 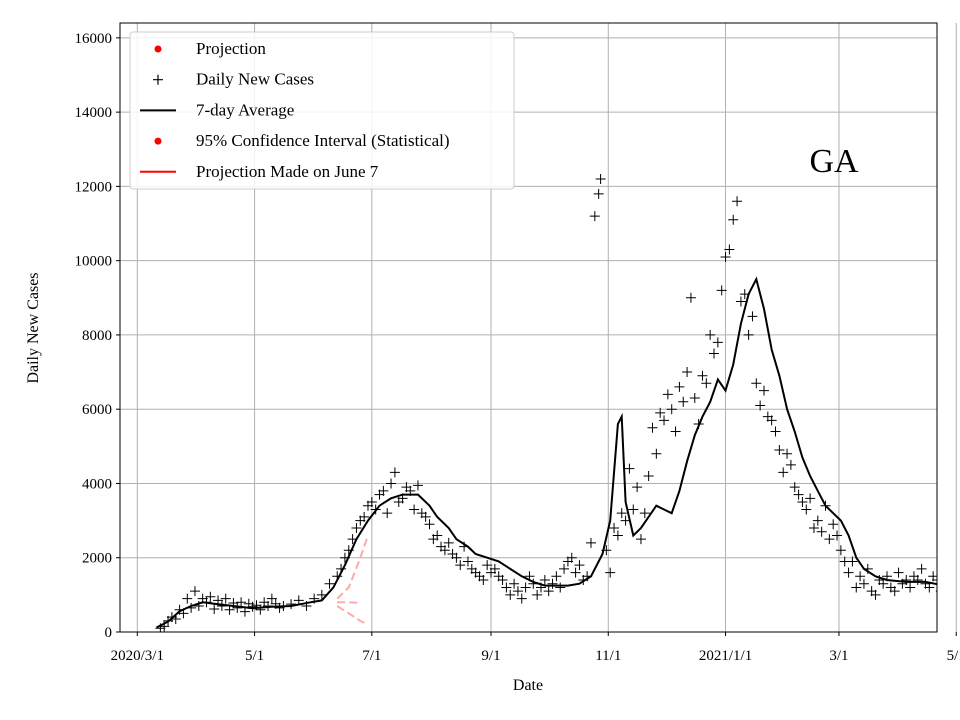 What do you see at coordinates (725, 656) in the screenshot?
I see `x-tick-label: 2021/1/1` at bounding box center [725, 656].